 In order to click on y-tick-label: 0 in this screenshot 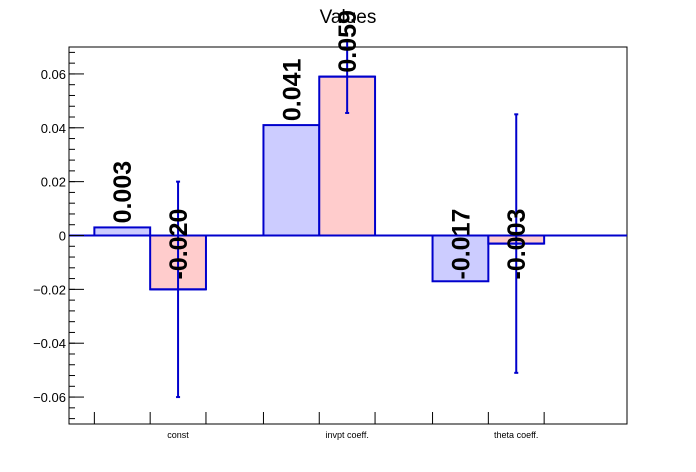, I will do `click(62, 236)`.